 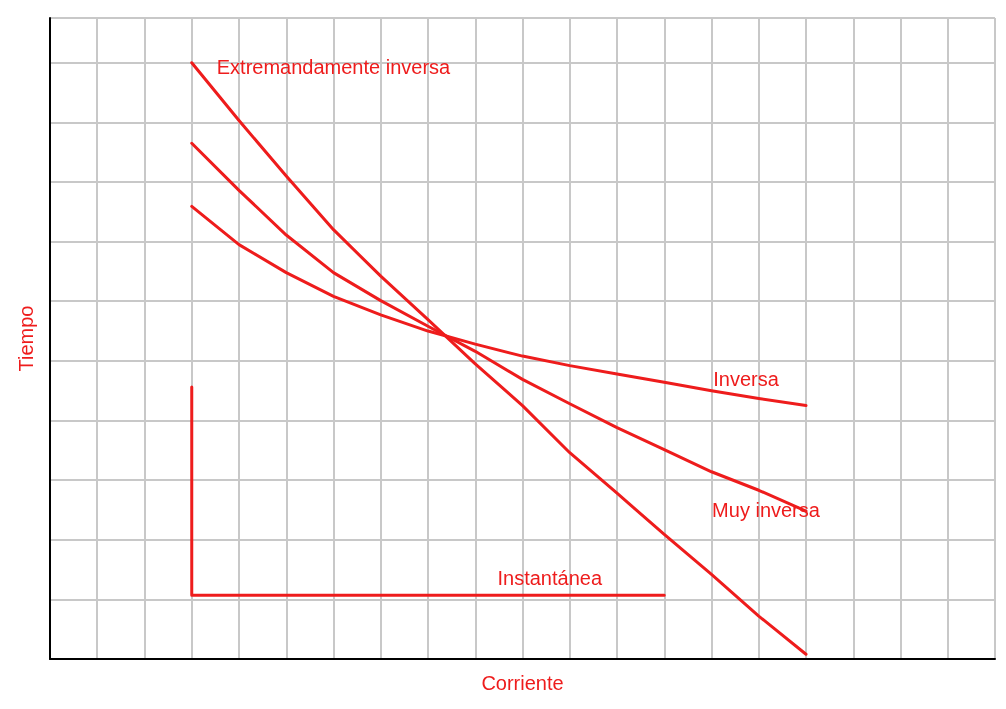 I want to click on x-axis-title: Corriente, so click(x=522, y=683).